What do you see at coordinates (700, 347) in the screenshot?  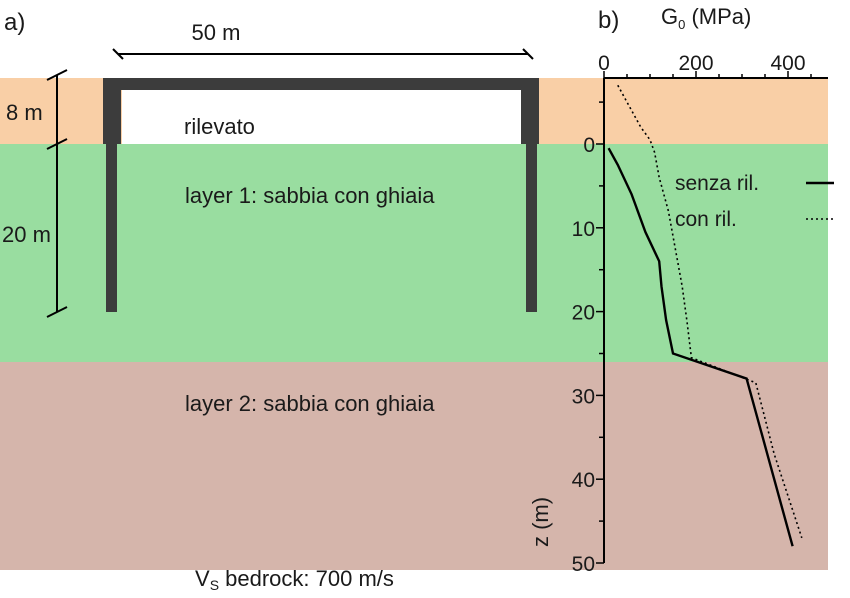 I see `series-line-senza-ril` at bounding box center [700, 347].